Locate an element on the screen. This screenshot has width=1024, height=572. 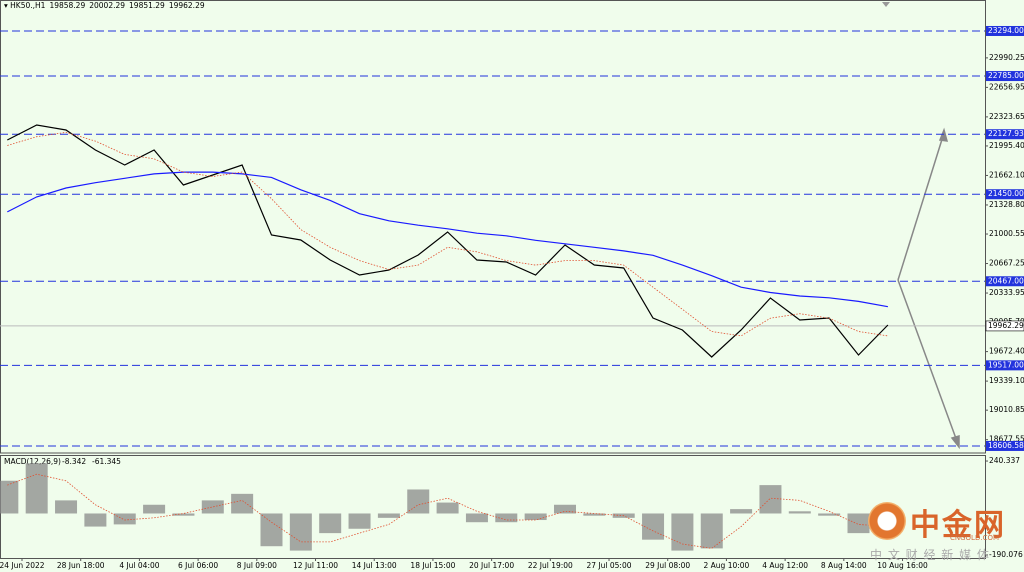
y-tick-label: 22990.25 is located at coordinates (1006, 57).